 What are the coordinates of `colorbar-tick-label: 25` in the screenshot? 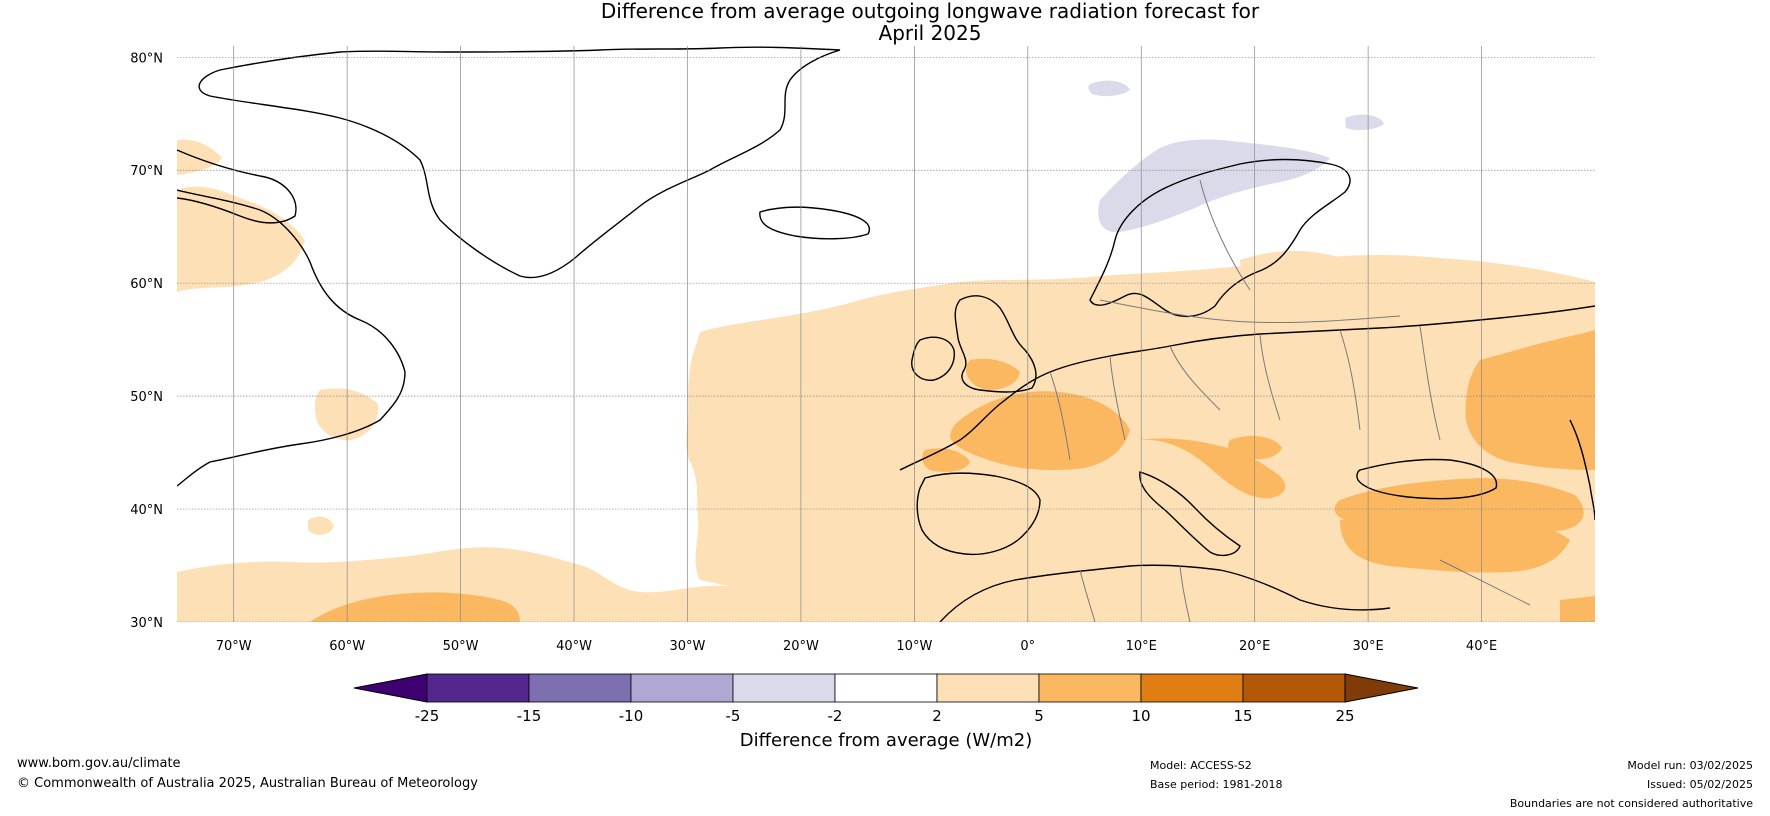 It's located at (1344, 716).